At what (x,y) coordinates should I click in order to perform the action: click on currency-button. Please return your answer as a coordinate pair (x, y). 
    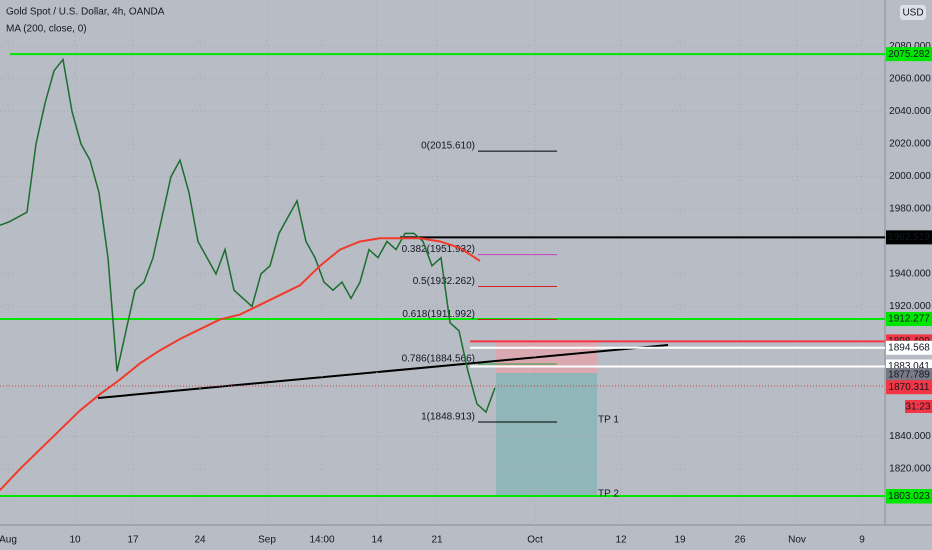
    Looking at the image, I should click on (913, 12).